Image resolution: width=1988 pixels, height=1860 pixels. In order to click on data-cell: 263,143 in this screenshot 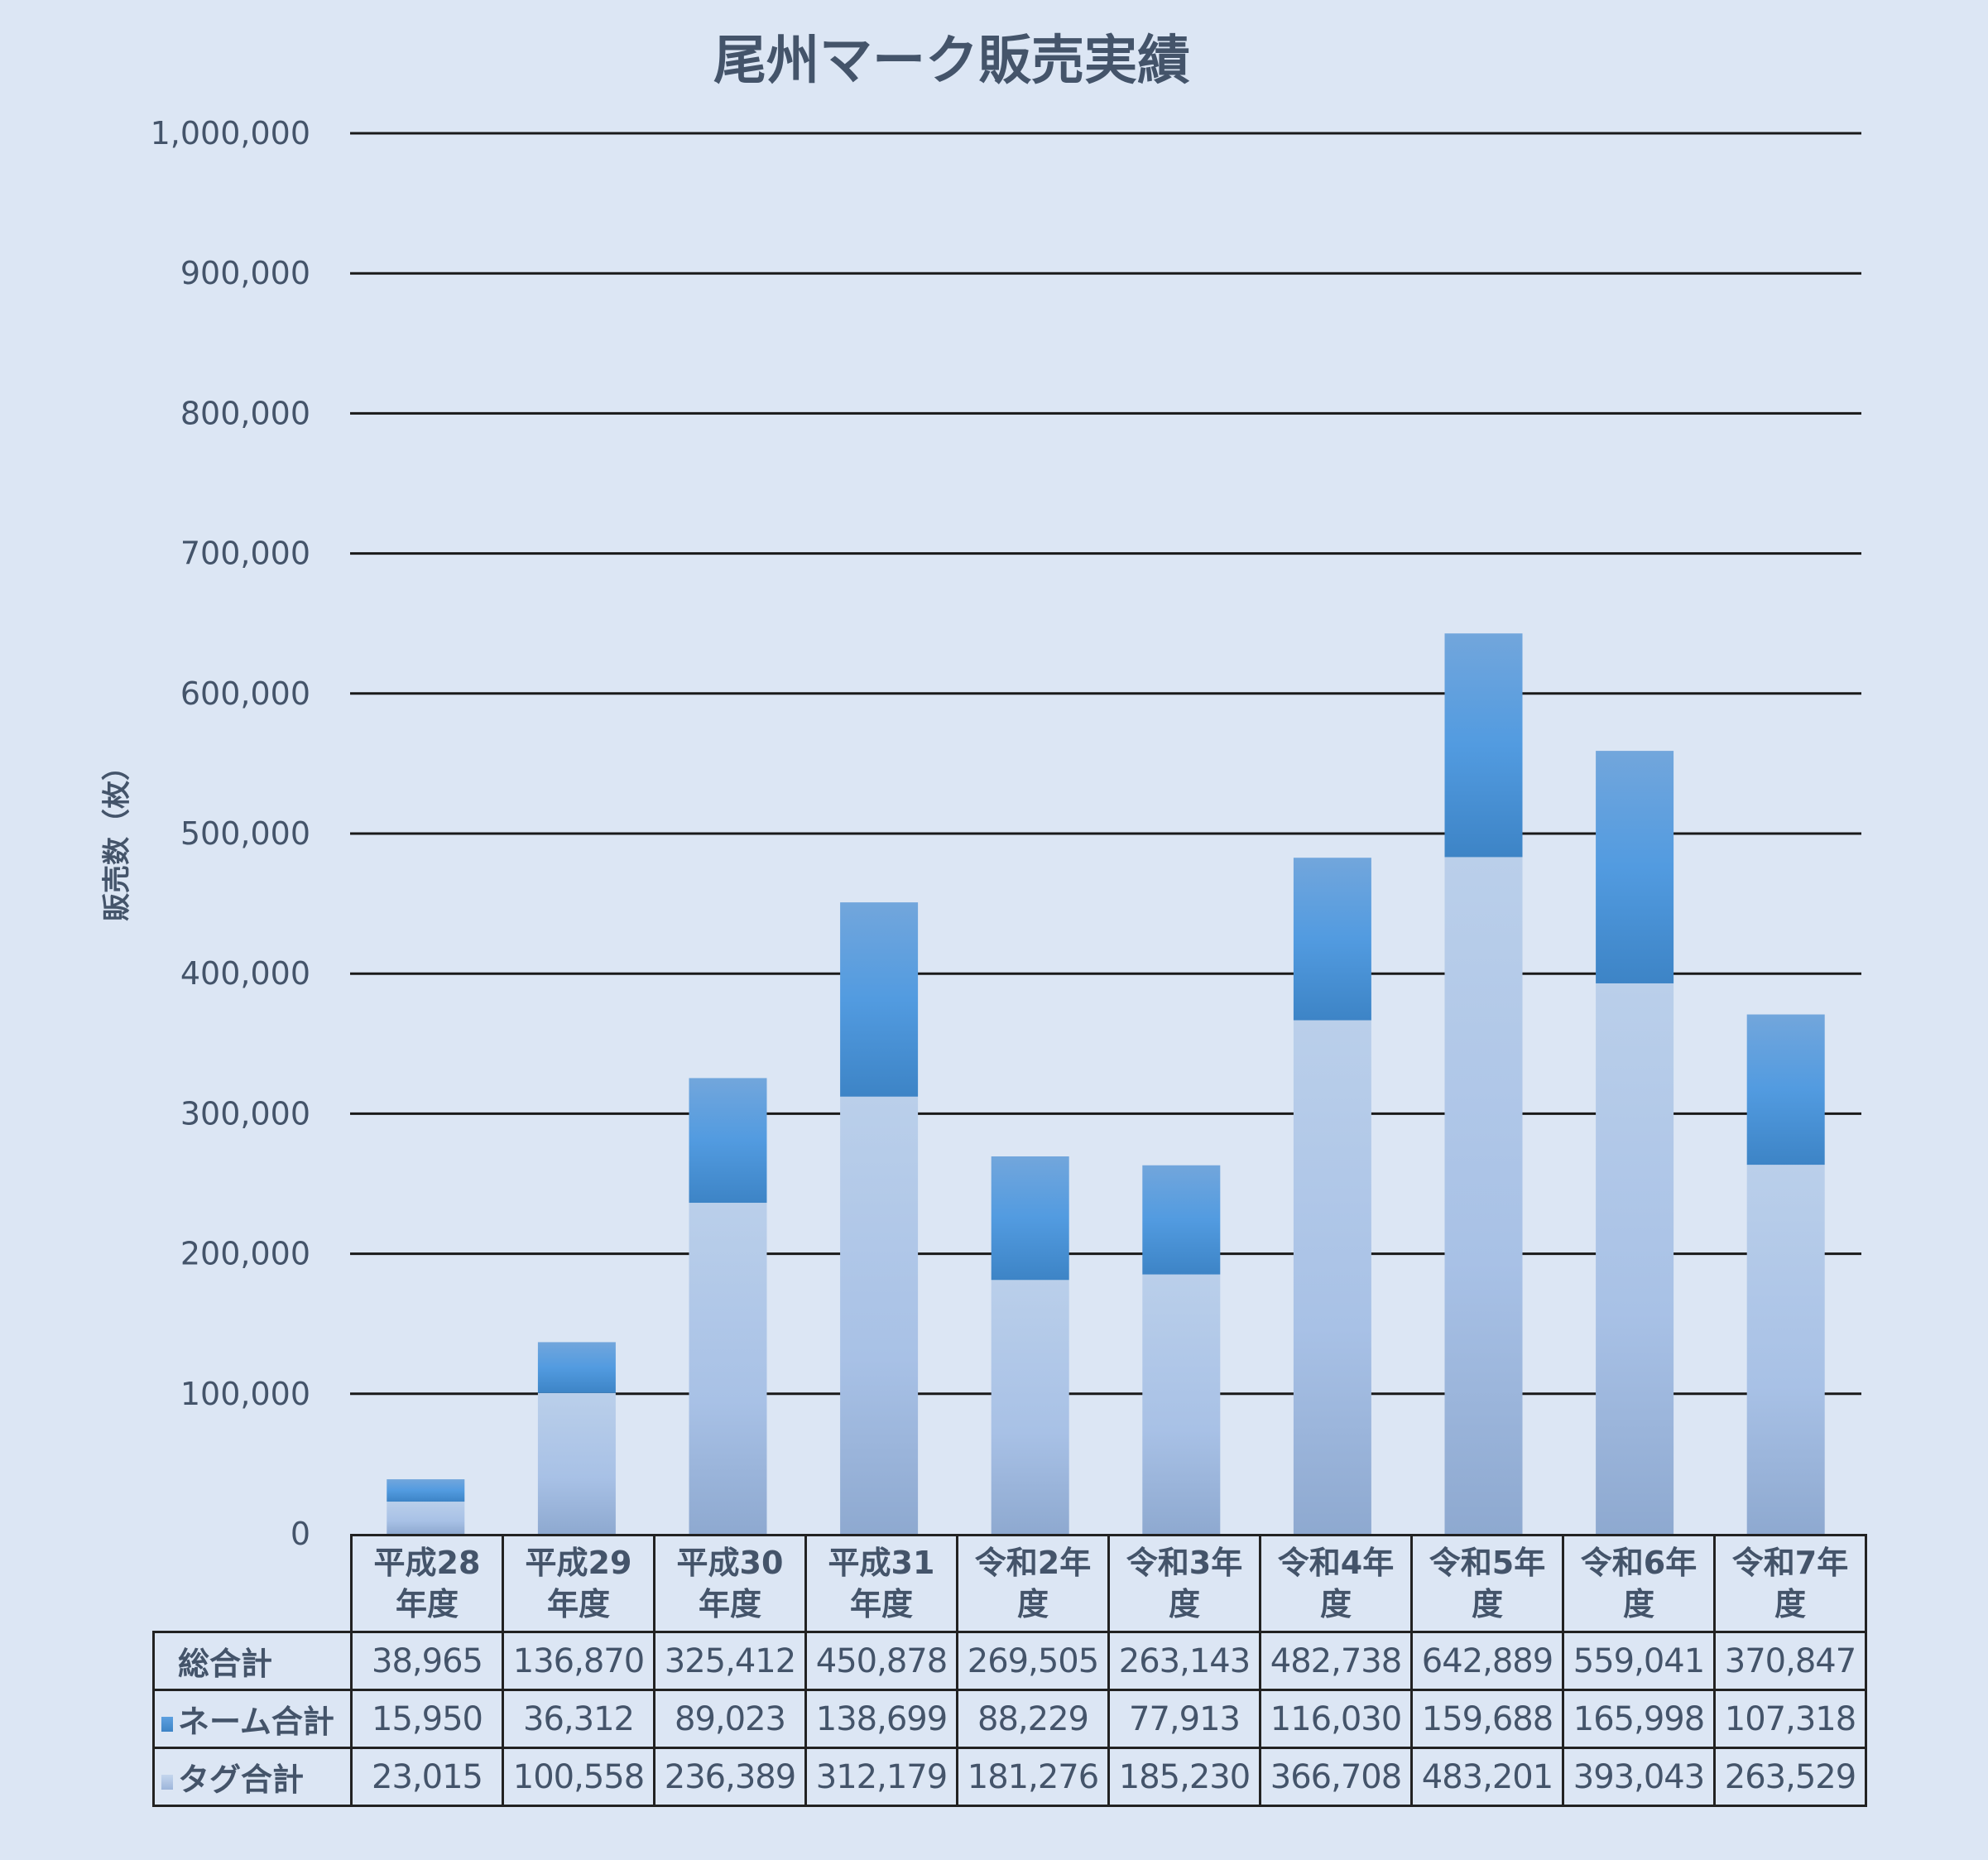, I will do `click(1184, 1661)`.